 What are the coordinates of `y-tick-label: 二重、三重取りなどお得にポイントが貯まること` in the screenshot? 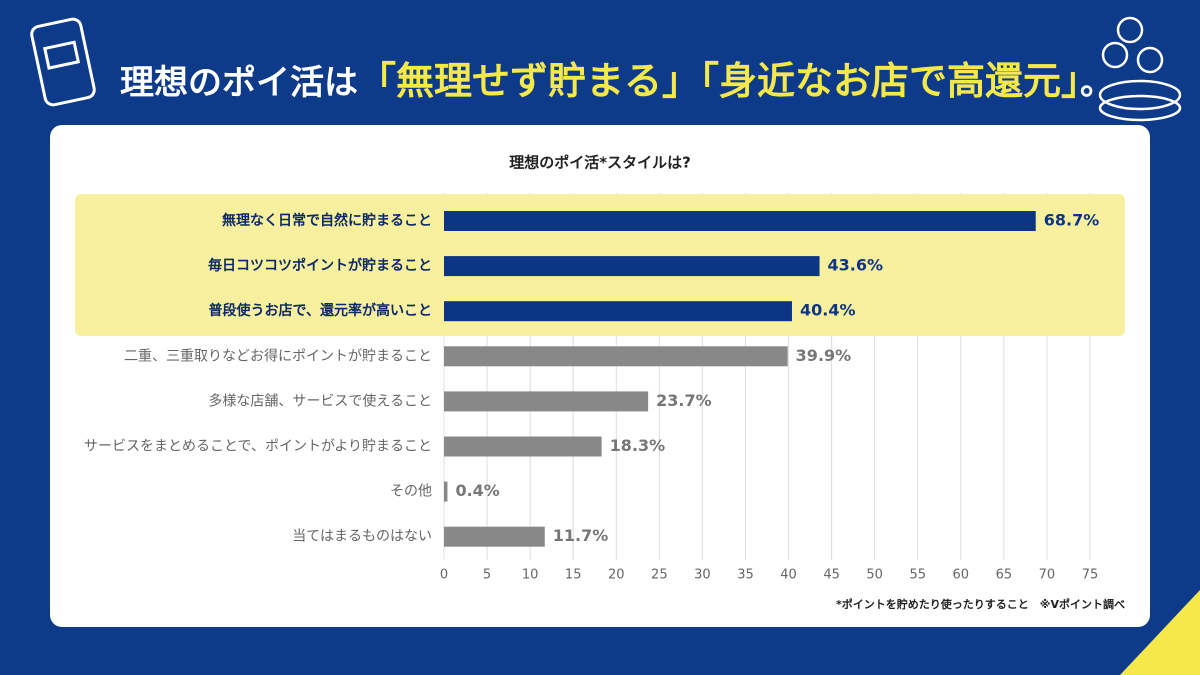 It's located at (278, 355).